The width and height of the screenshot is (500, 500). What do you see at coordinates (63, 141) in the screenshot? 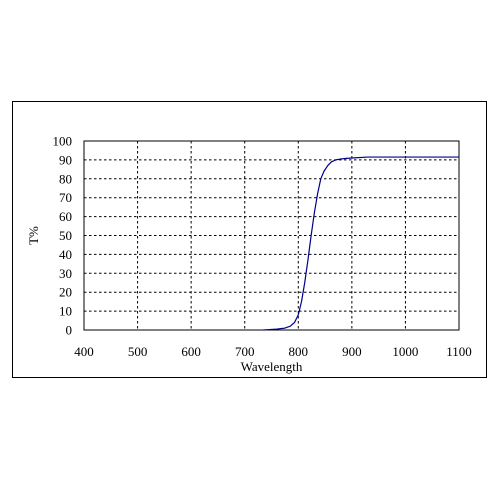
I see `y-tick-label-100: 100` at bounding box center [63, 141].